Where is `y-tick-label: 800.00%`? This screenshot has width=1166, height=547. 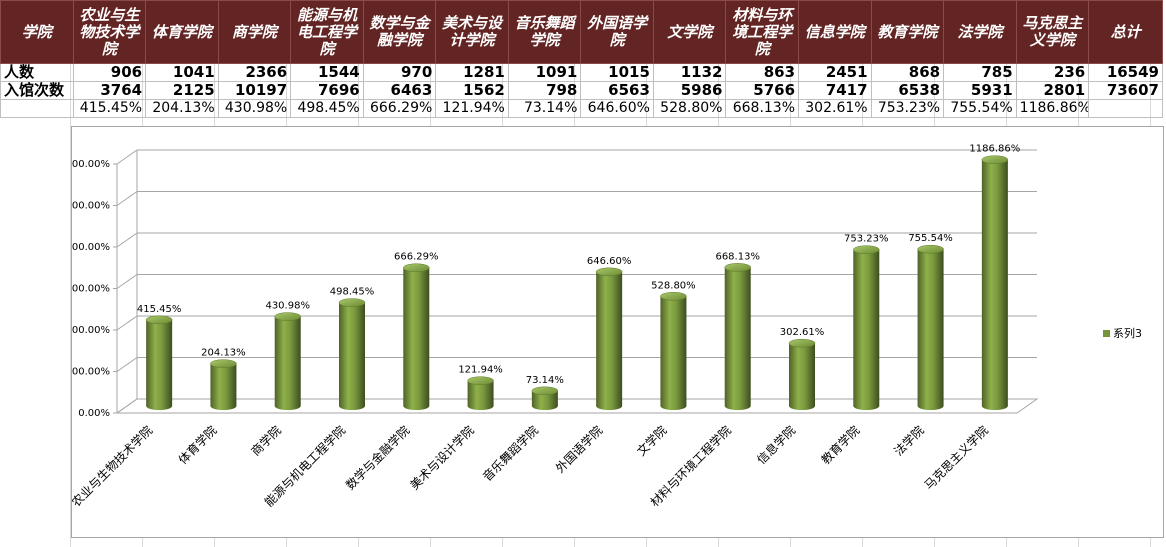
y-tick-label: 800.00% is located at coordinates (91, 247).